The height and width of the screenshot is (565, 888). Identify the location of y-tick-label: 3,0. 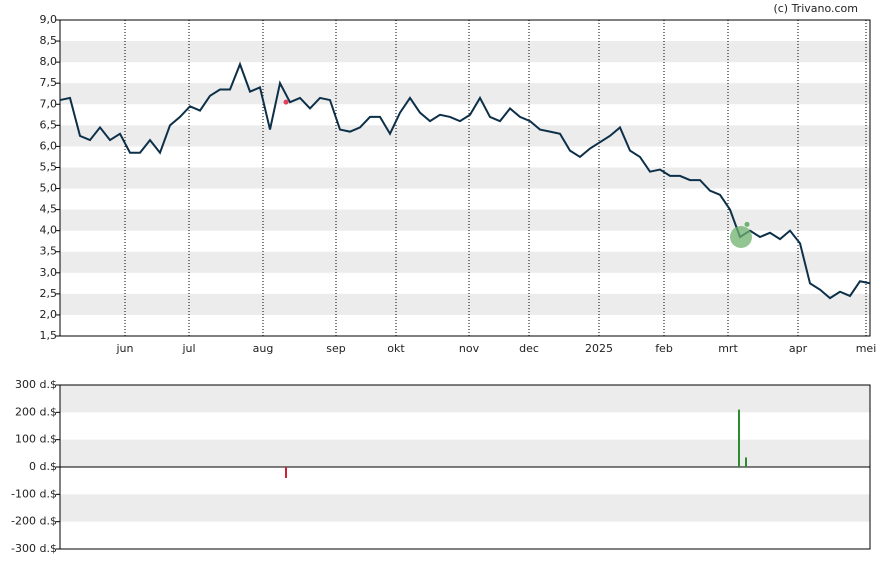
(49, 272).